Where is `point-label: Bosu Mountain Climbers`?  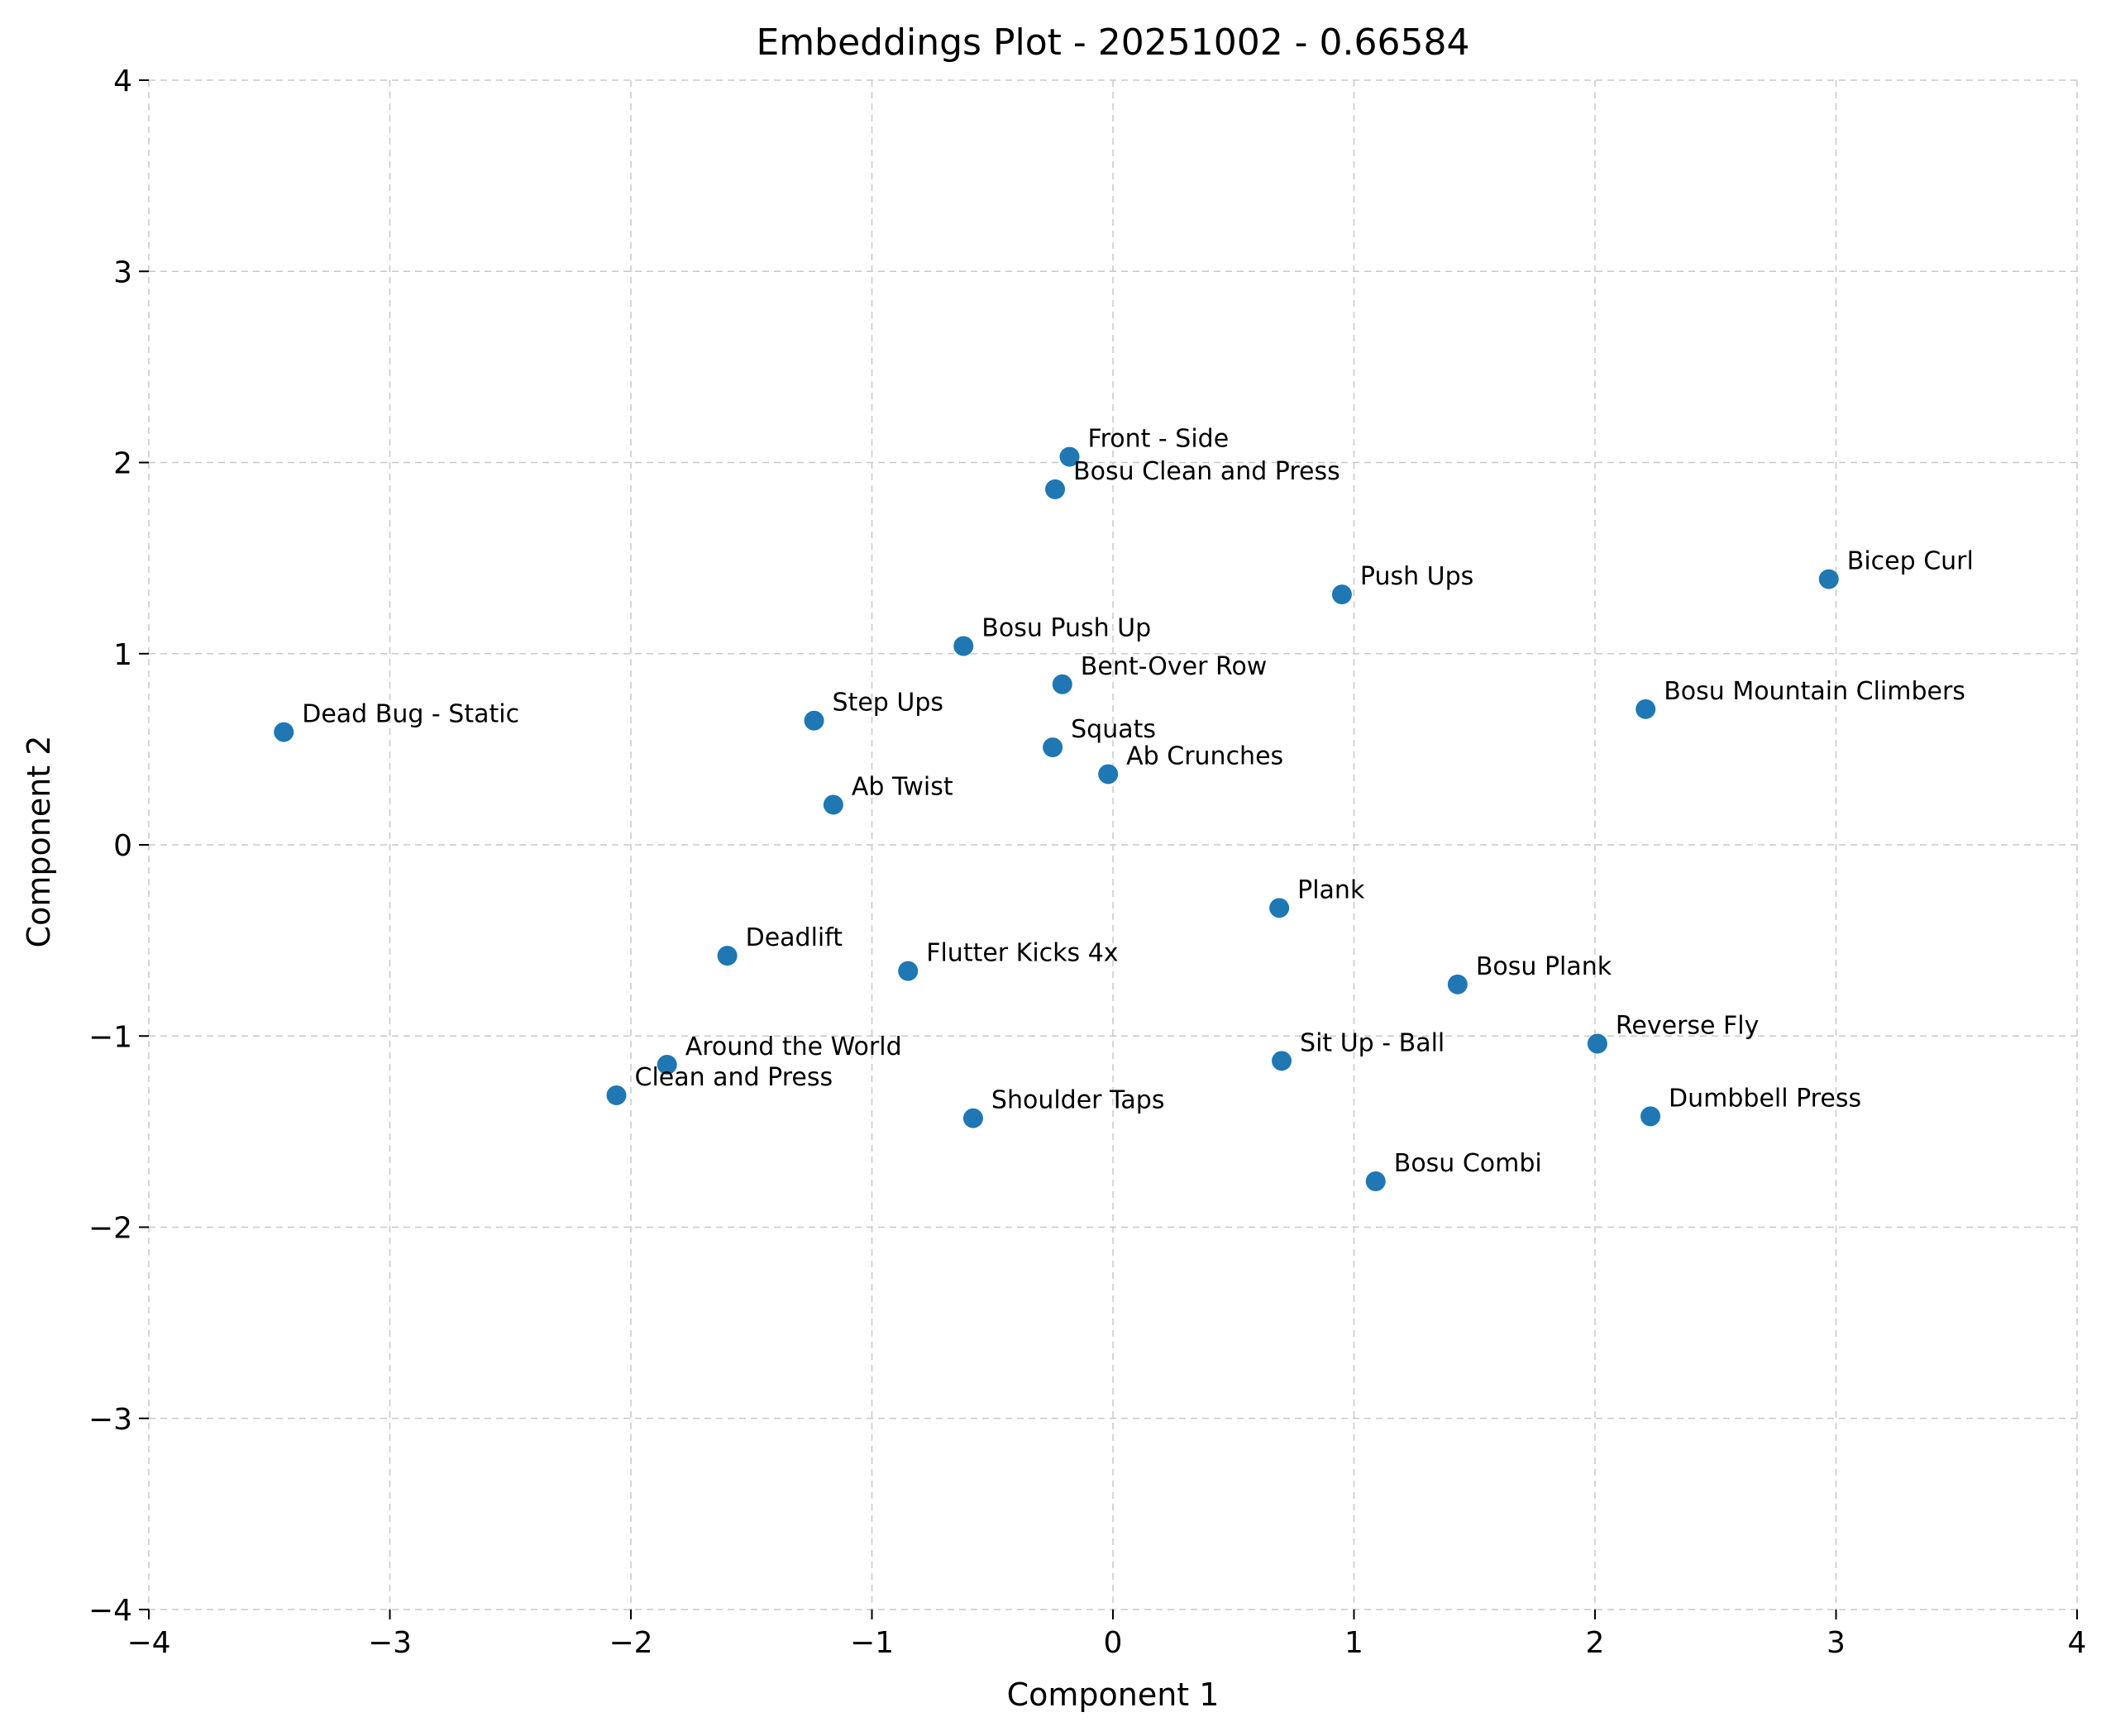
point-label: Bosu Mountain Climbers is located at coordinates (1814, 691).